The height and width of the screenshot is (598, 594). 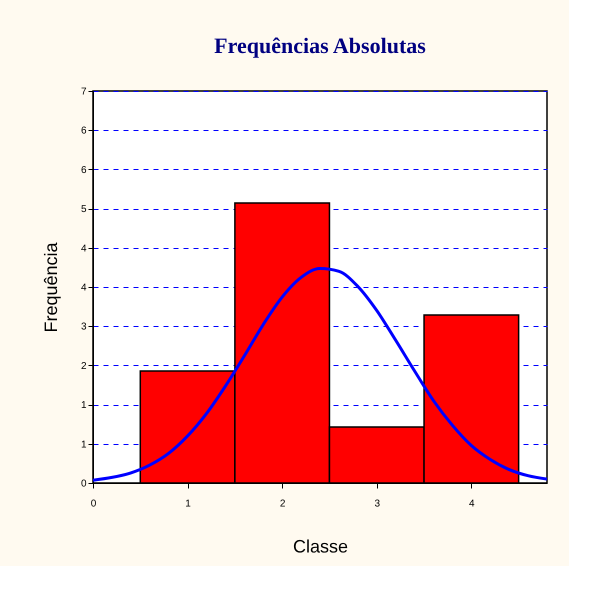 I want to click on y-axis-title: Frequência, so click(x=50, y=287).